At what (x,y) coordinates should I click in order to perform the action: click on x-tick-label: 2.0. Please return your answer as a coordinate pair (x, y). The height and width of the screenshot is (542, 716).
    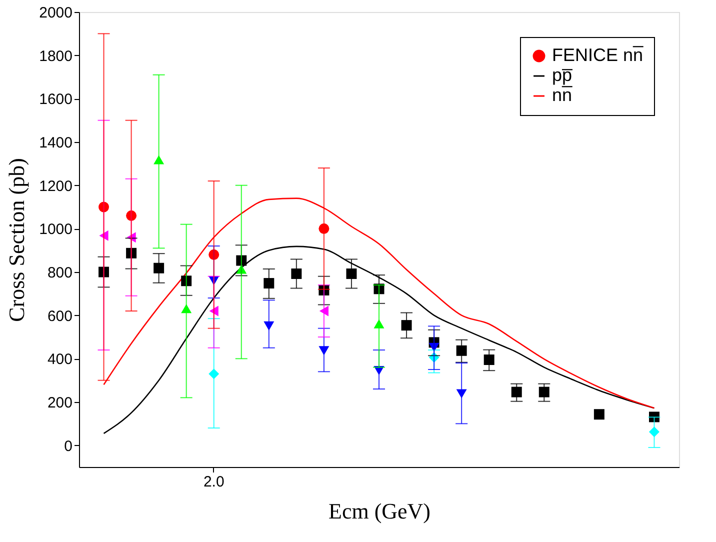
    Looking at the image, I should click on (213, 482).